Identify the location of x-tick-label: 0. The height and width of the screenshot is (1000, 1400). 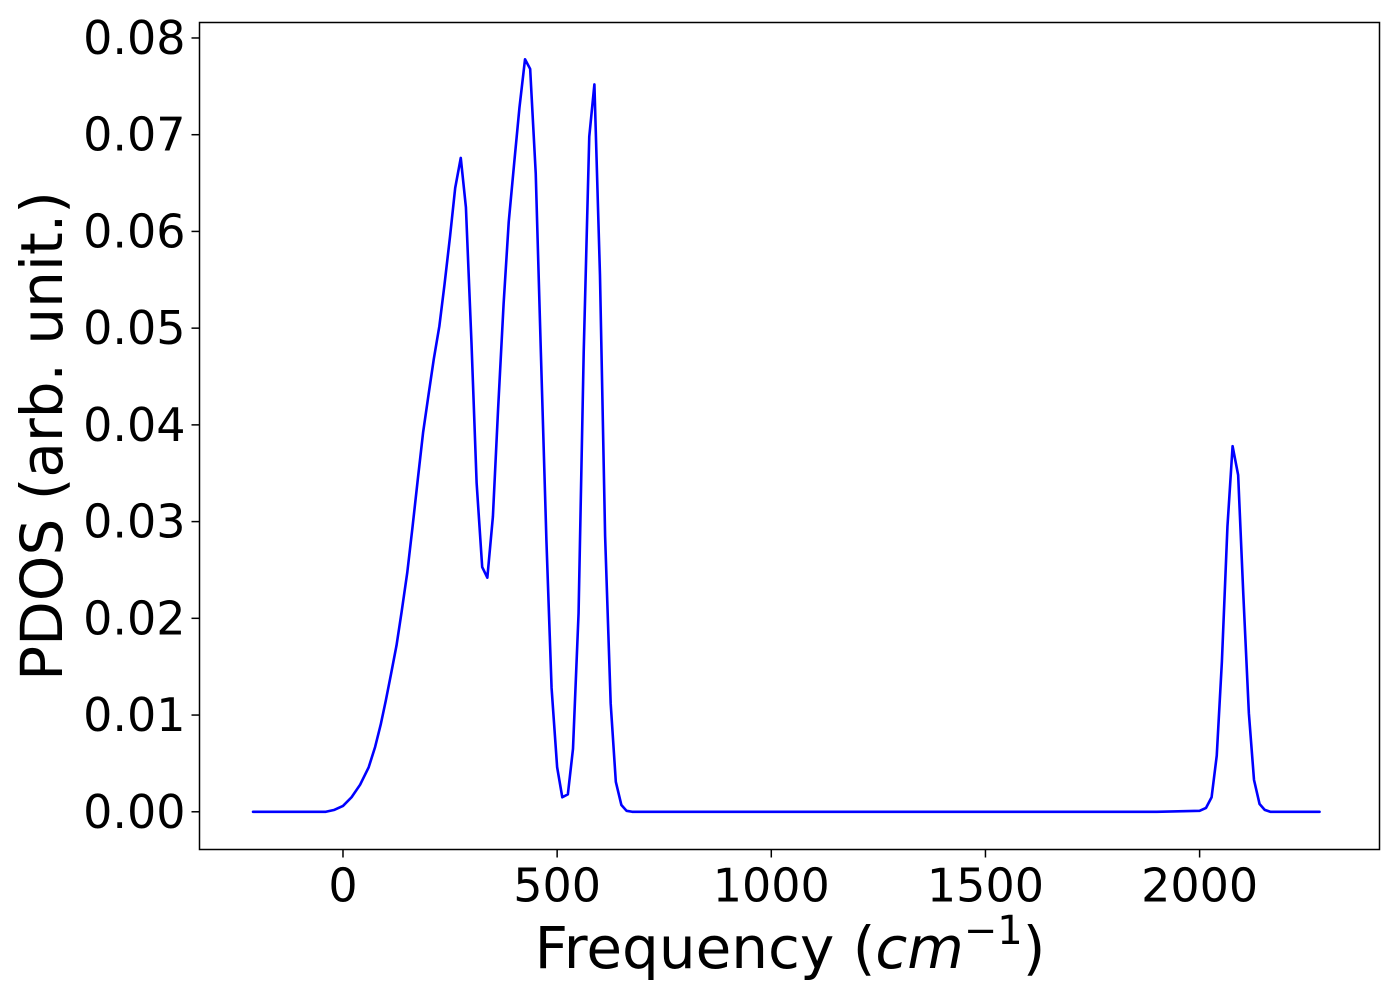
(342, 886).